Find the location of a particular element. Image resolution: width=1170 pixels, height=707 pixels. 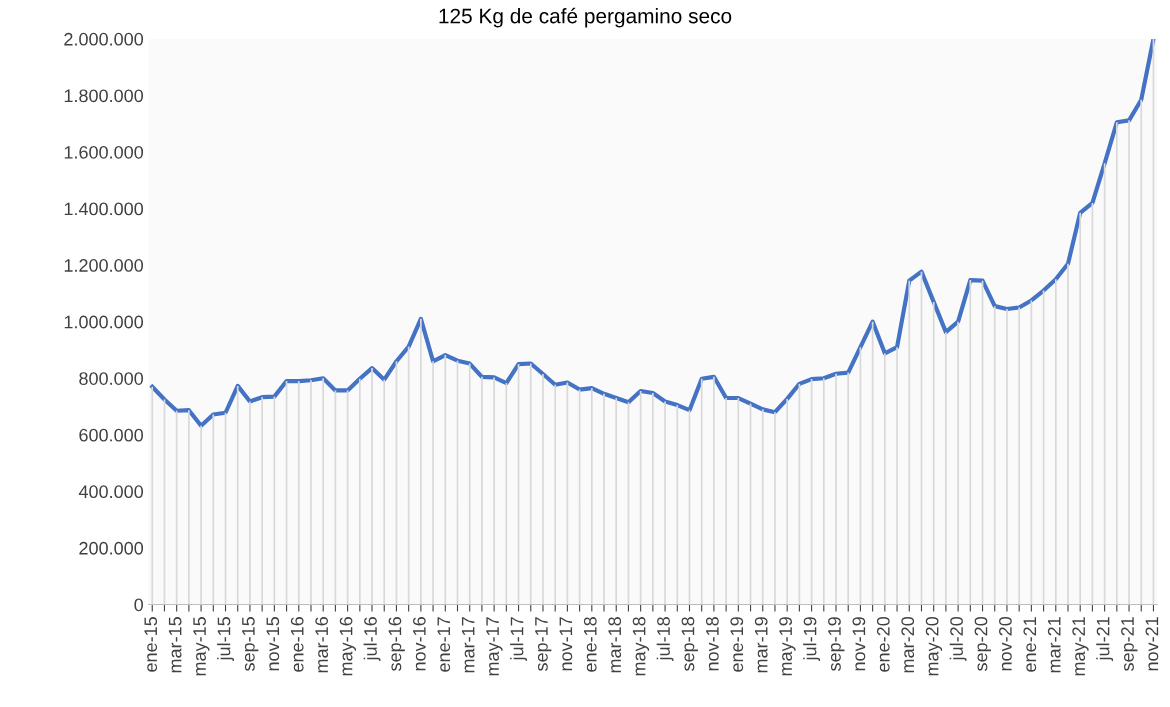

x-tick-label: nov-21 is located at coordinates (1152, 644).